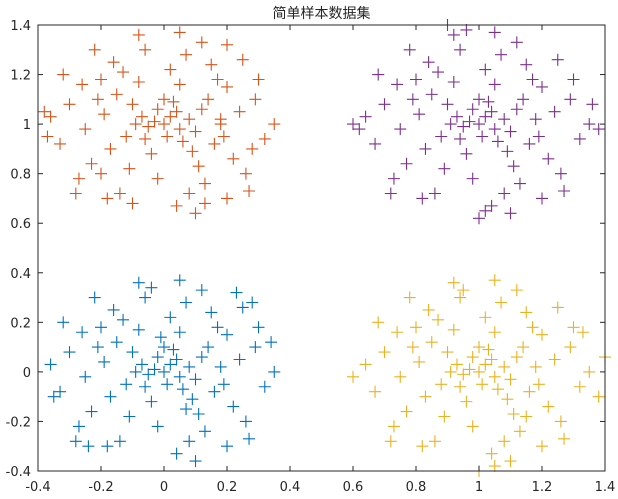 The image size is (618, 499). What do you see at coordinates (20, 76) in the screenshot?
I see `y-tick-label: 1.2` at bounding box center [20, 76].